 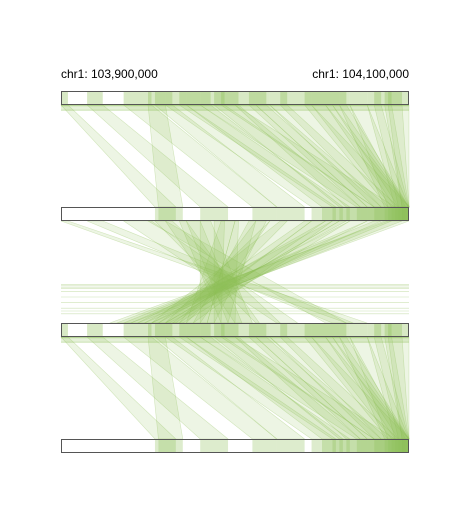 I want to click on track-3-background, so click(x=235, y=330).